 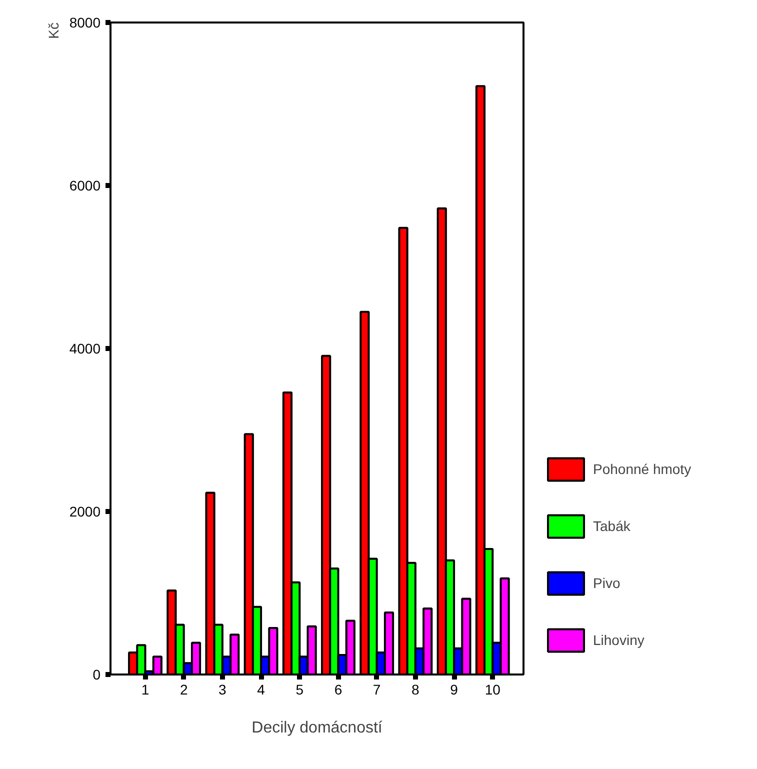 I want to click on legend-label: Lihoviny, so click(x=618, y=640).